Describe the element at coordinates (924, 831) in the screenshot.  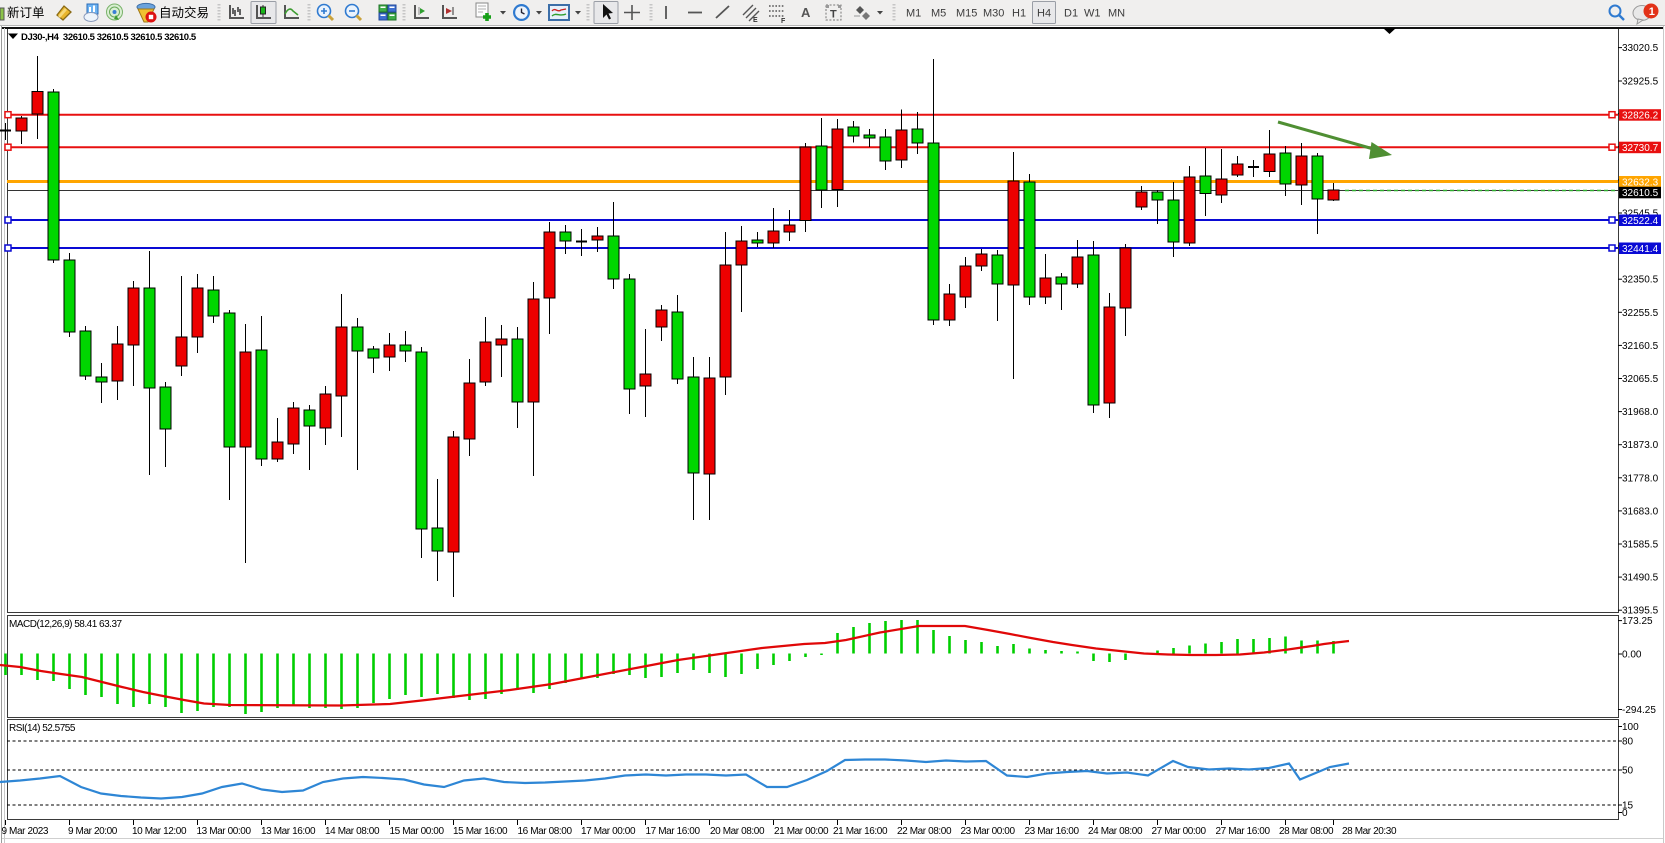
I see `svg-text: 22 Mar 08:00` at that location.